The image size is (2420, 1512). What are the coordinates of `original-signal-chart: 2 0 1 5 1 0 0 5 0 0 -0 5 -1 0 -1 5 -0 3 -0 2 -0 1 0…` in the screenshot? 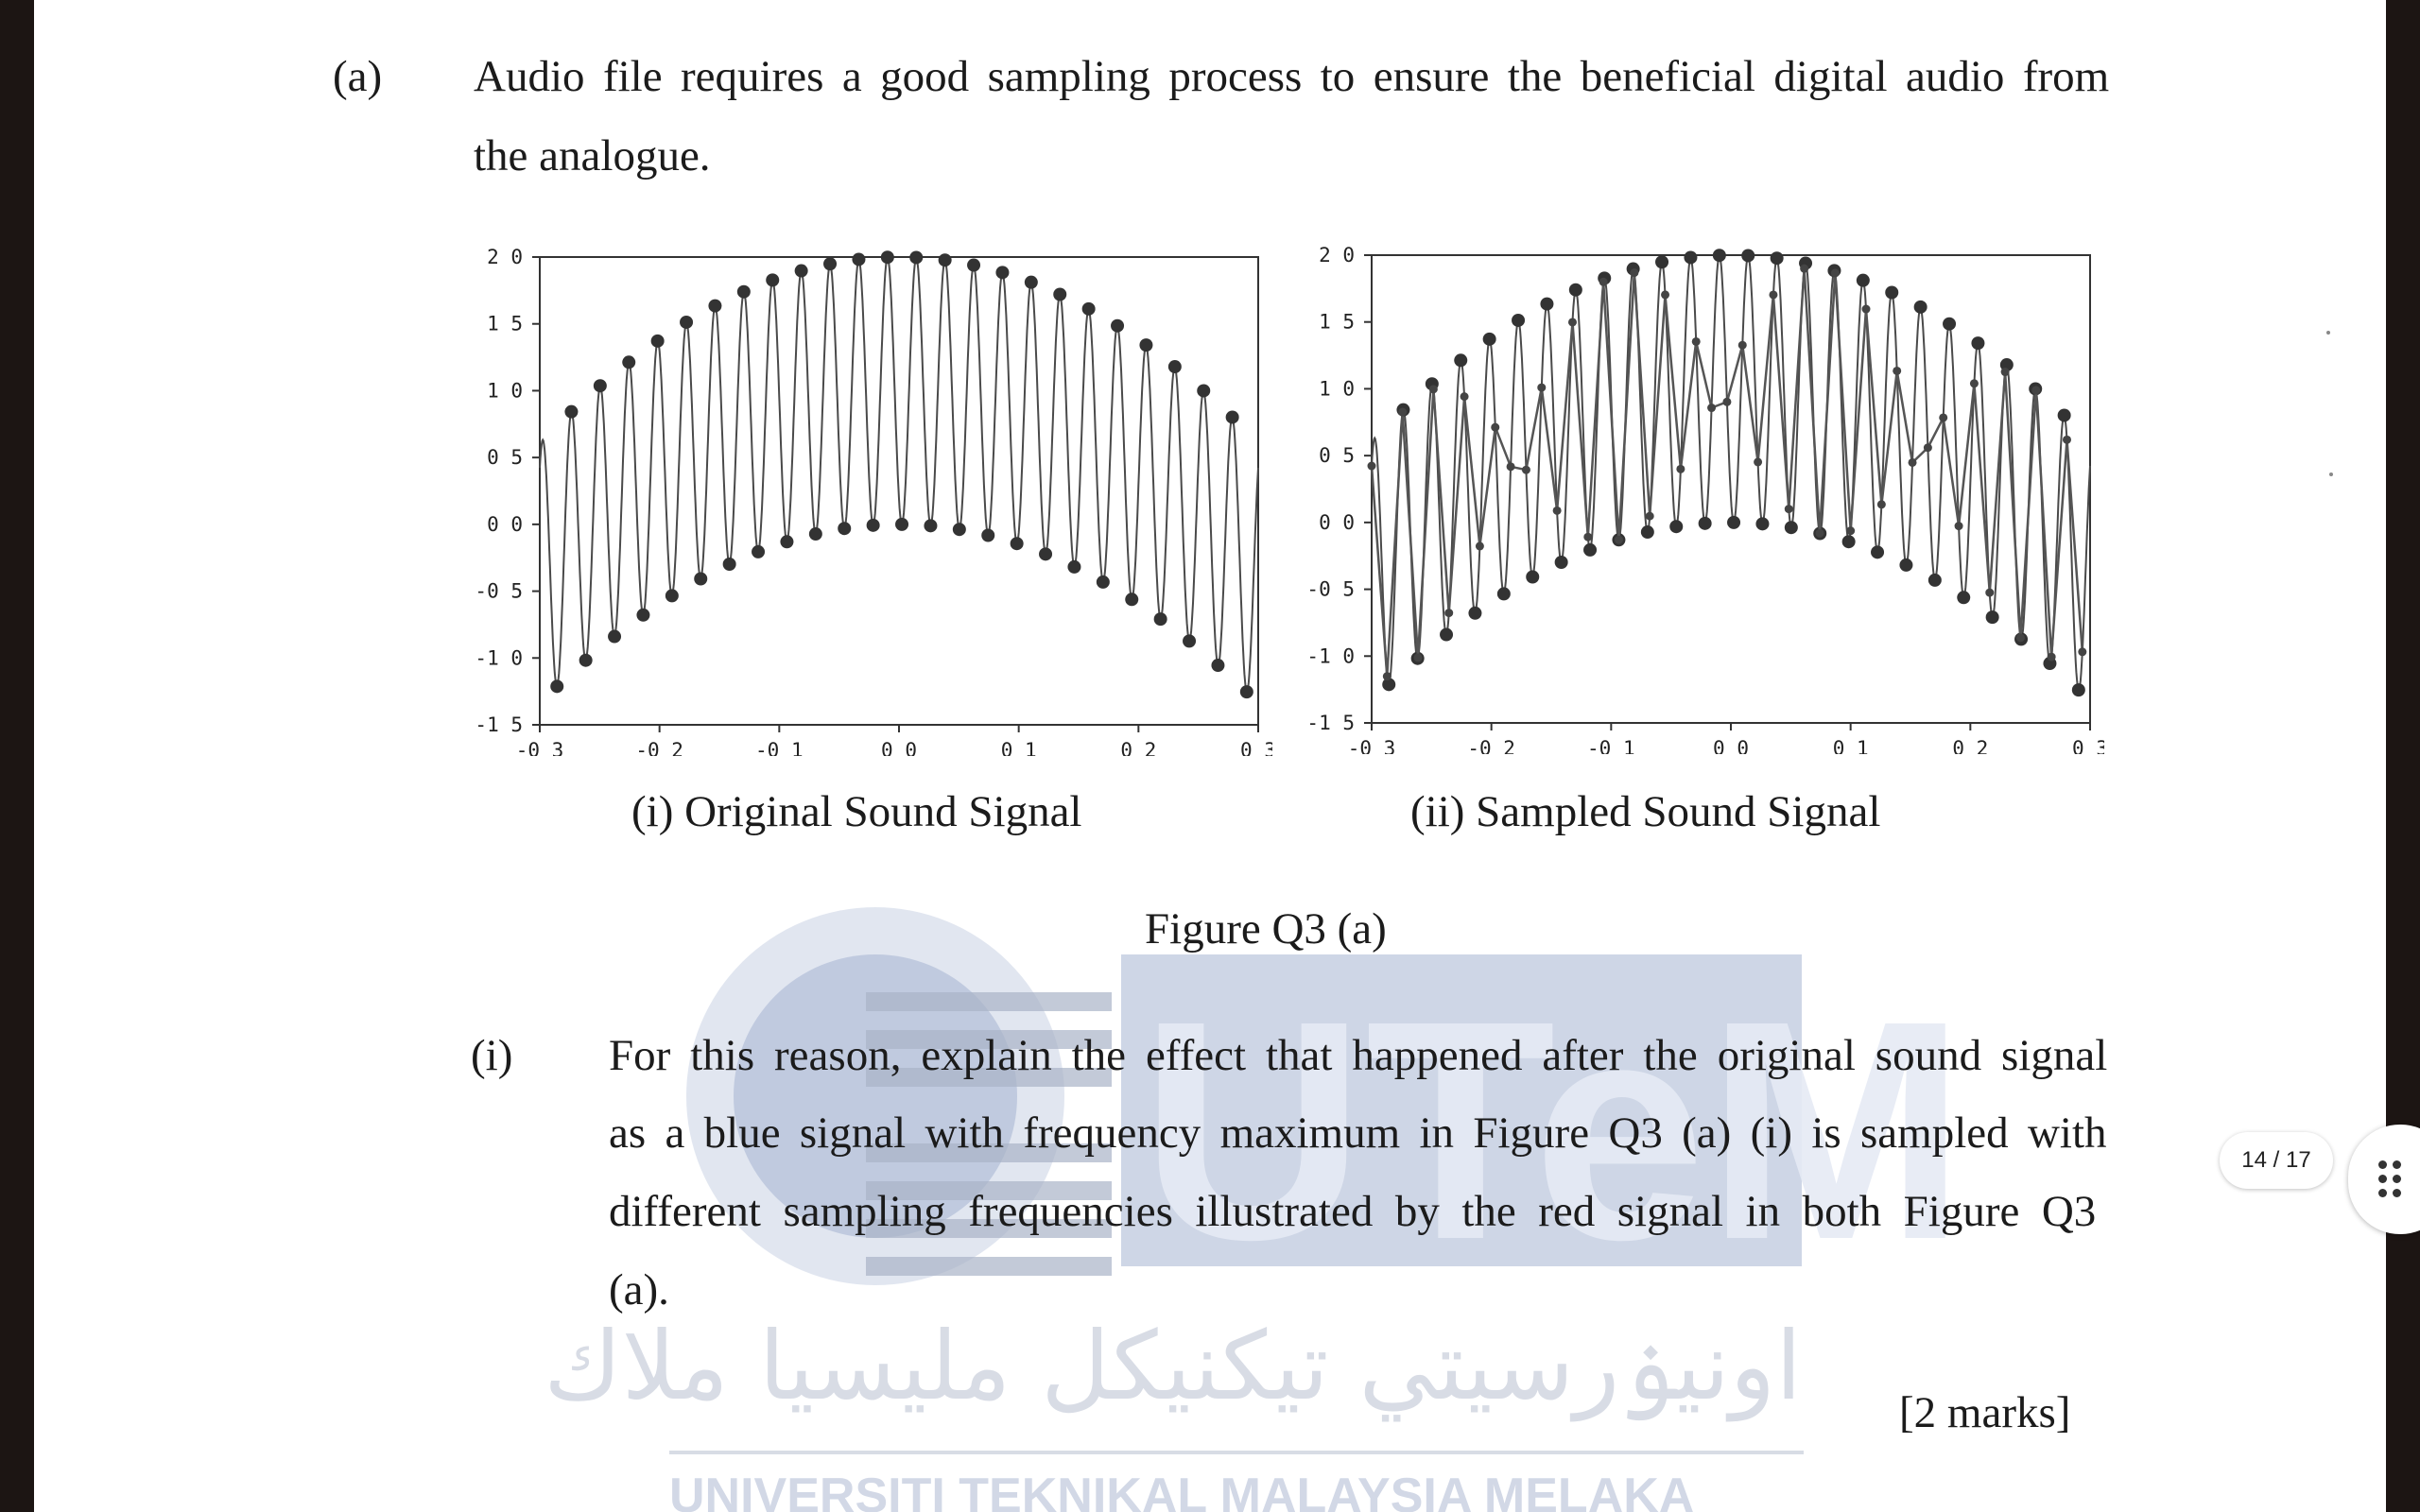 It's located at (858, 504).